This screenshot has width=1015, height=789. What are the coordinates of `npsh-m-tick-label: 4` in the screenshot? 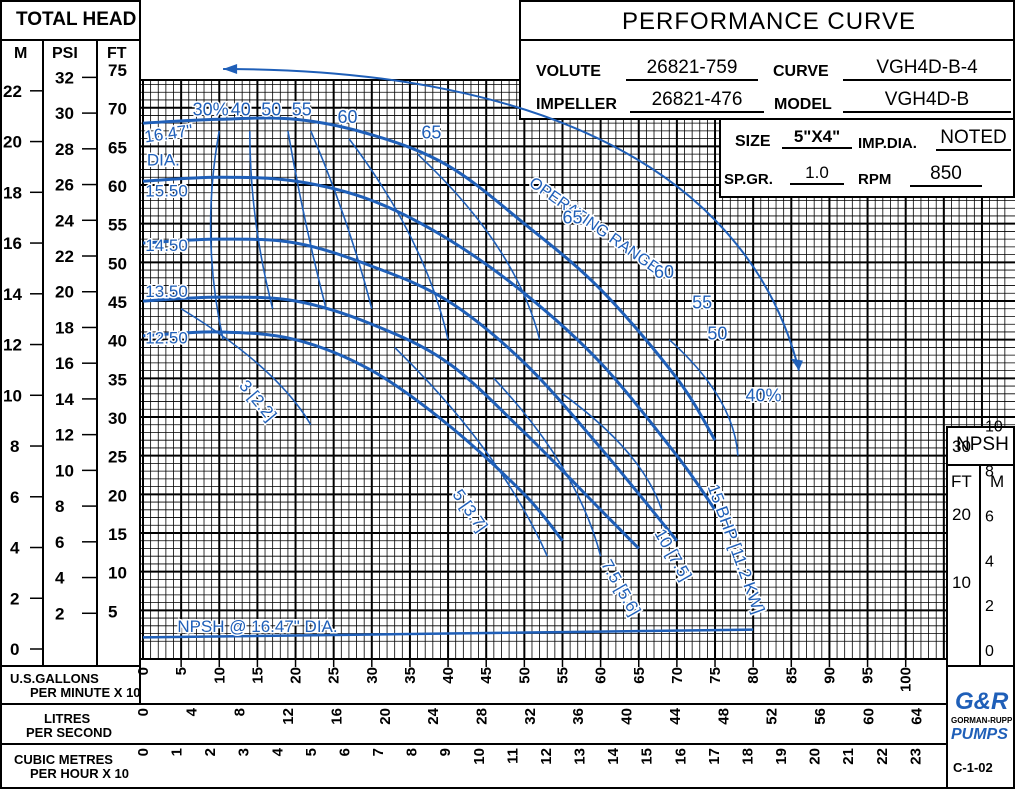 It's located at (989, 561).